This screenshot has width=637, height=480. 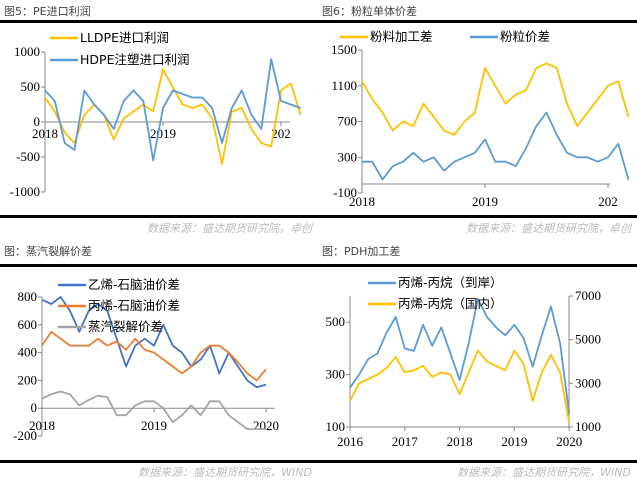 I want to click on y-tick-label: 1100, so click(x=344, y=85).